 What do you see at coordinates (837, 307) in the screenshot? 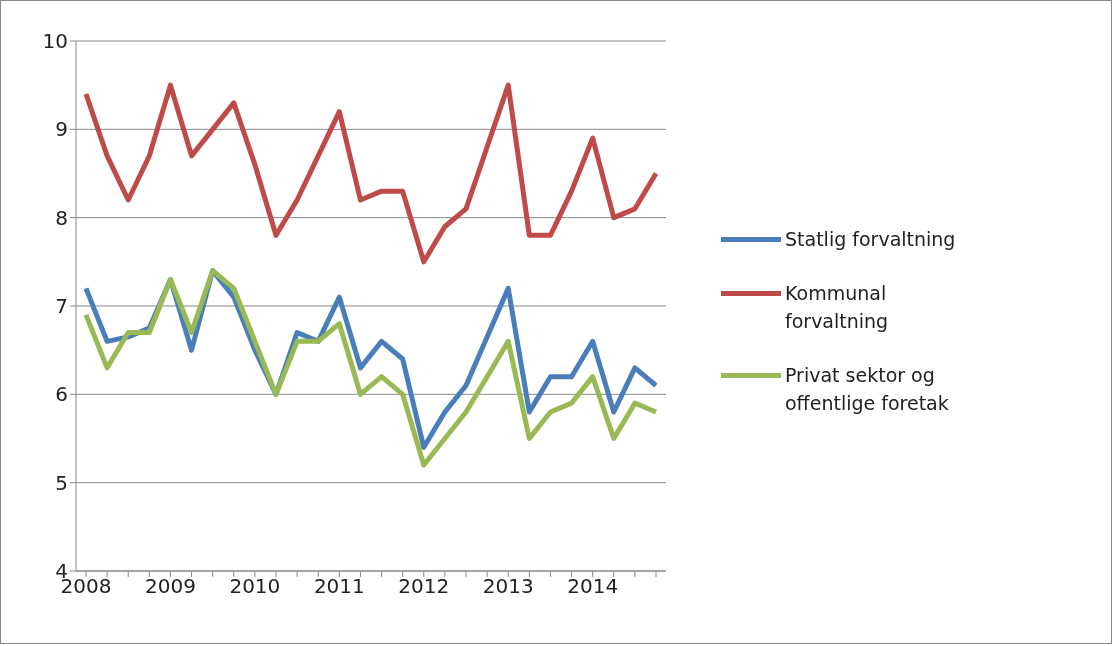
I see `legend-label: Kommunal forvaltning` at bounding box center [837, 307].